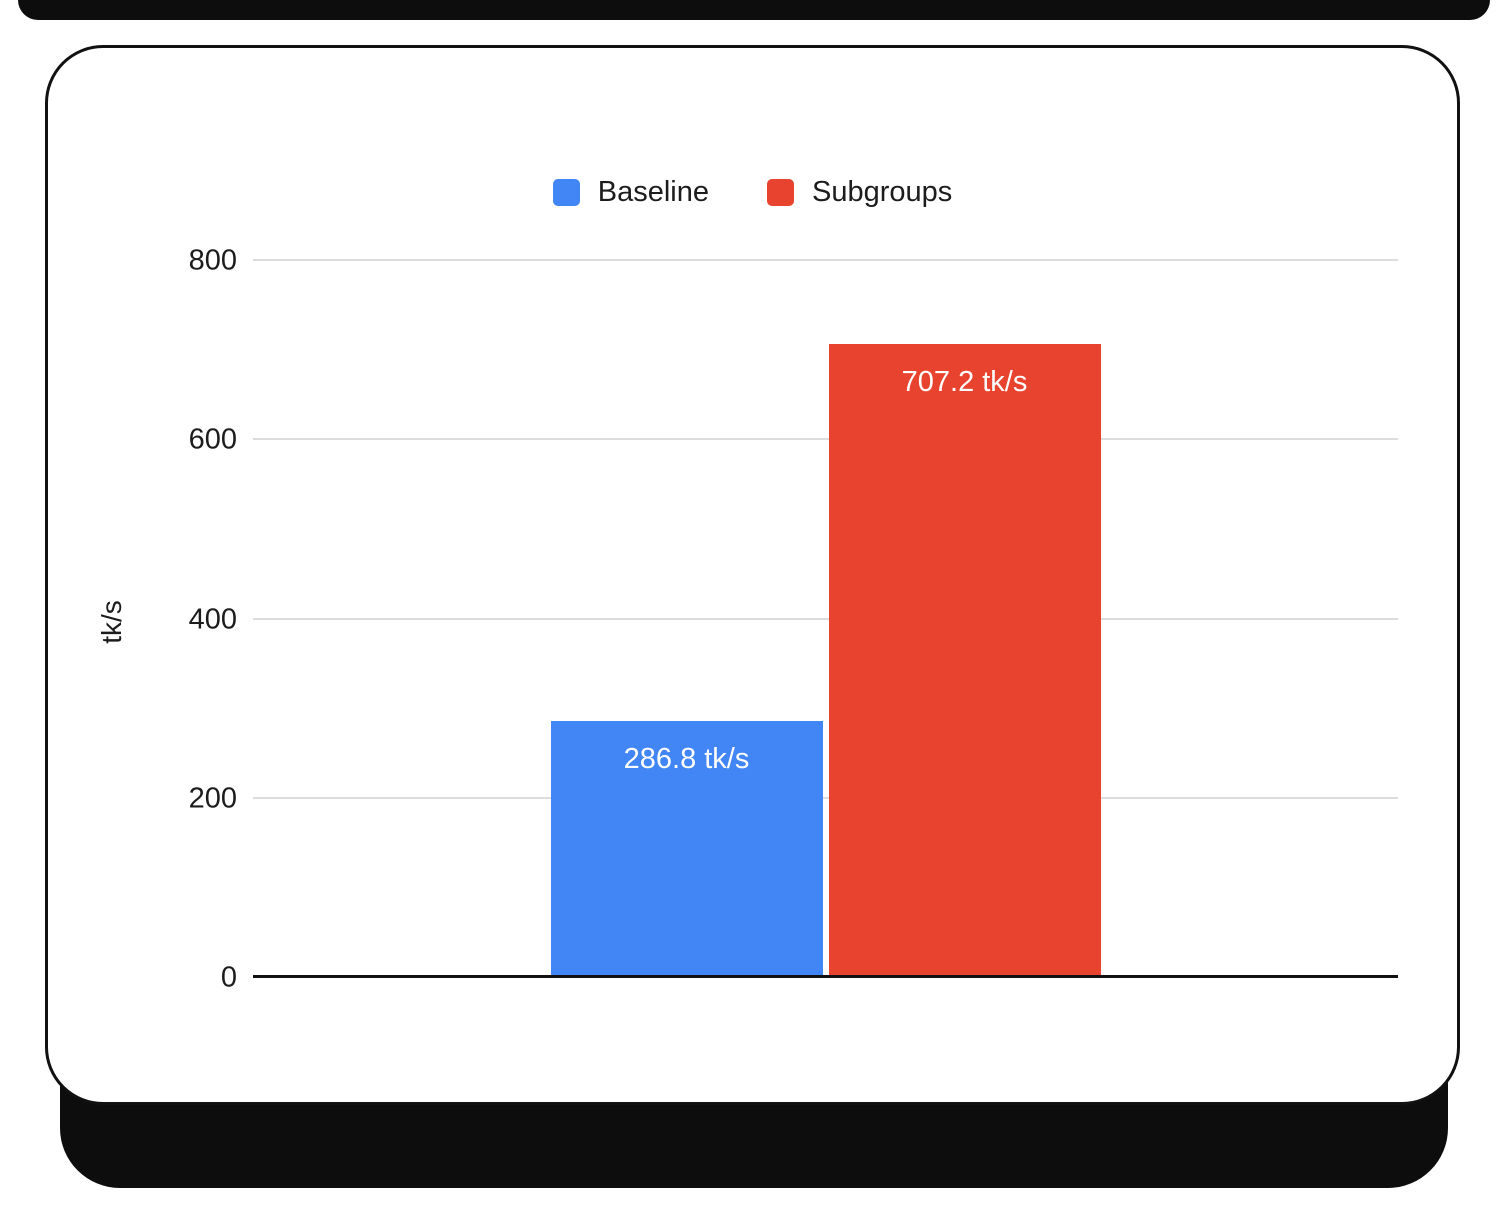  I want to click on x-axis-line, so click(825, 976).